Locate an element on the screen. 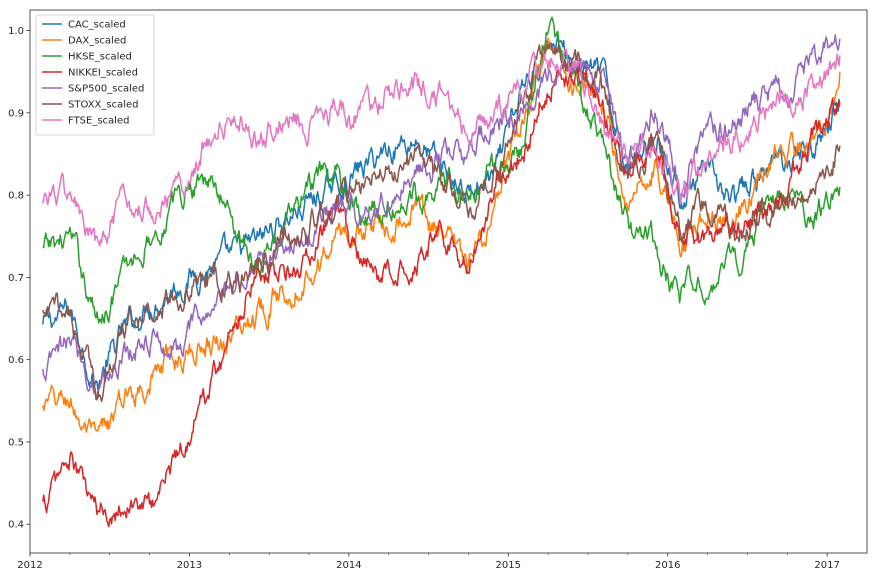  y-tick-label: 0.8 is located at coordinates (16, 196).